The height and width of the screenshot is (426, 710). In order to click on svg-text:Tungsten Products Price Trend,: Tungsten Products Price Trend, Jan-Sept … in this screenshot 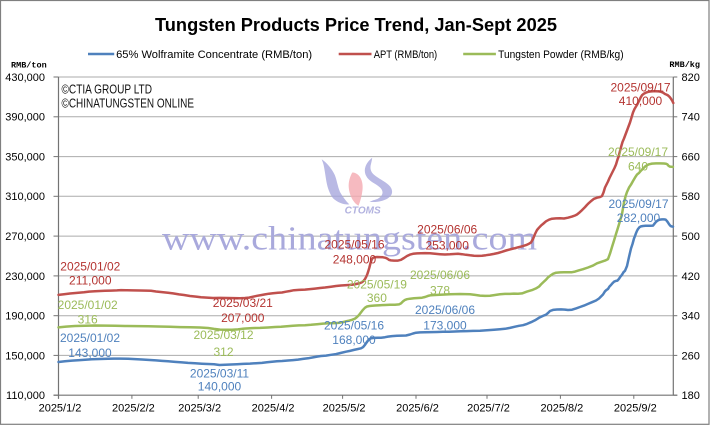, I will do `click(356, 25)`.